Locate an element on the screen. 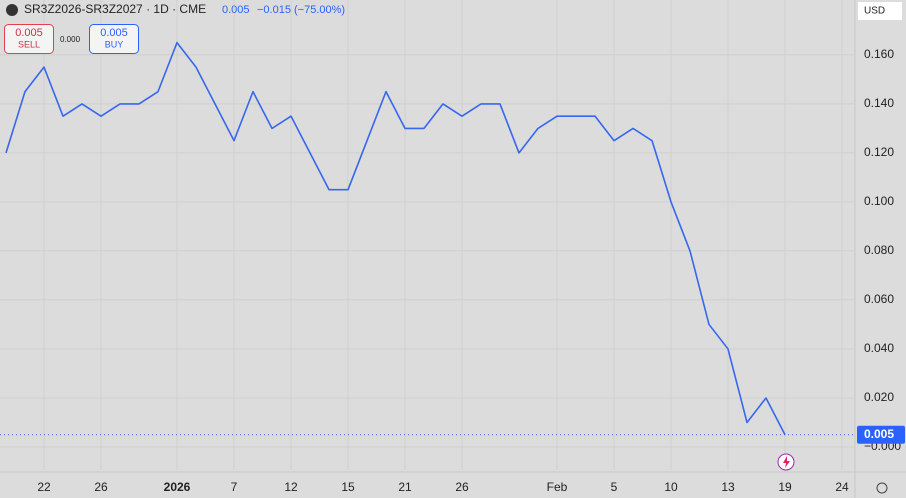  last-price-badge is located at coordinates (881, 434).